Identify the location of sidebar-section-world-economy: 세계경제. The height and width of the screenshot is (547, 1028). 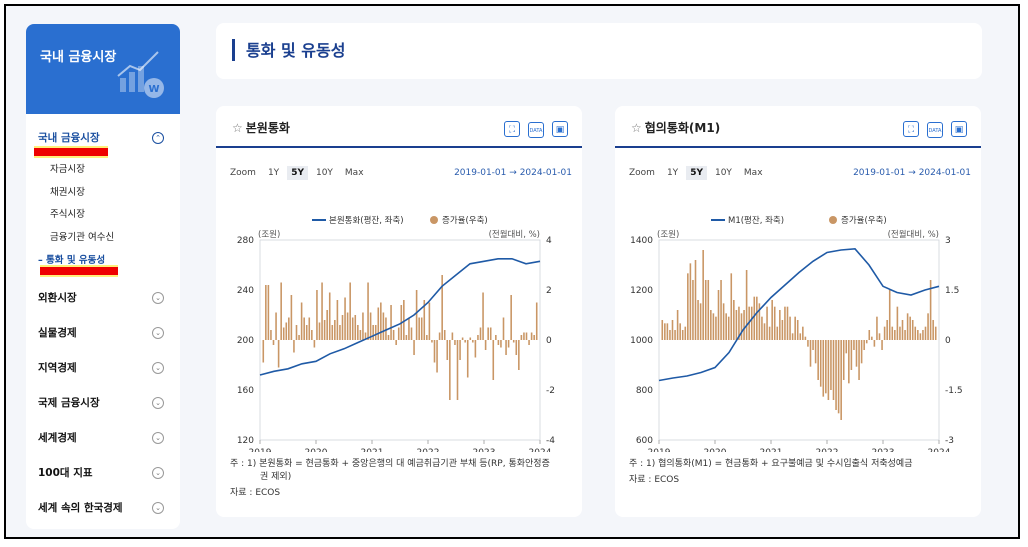
(57, 438).